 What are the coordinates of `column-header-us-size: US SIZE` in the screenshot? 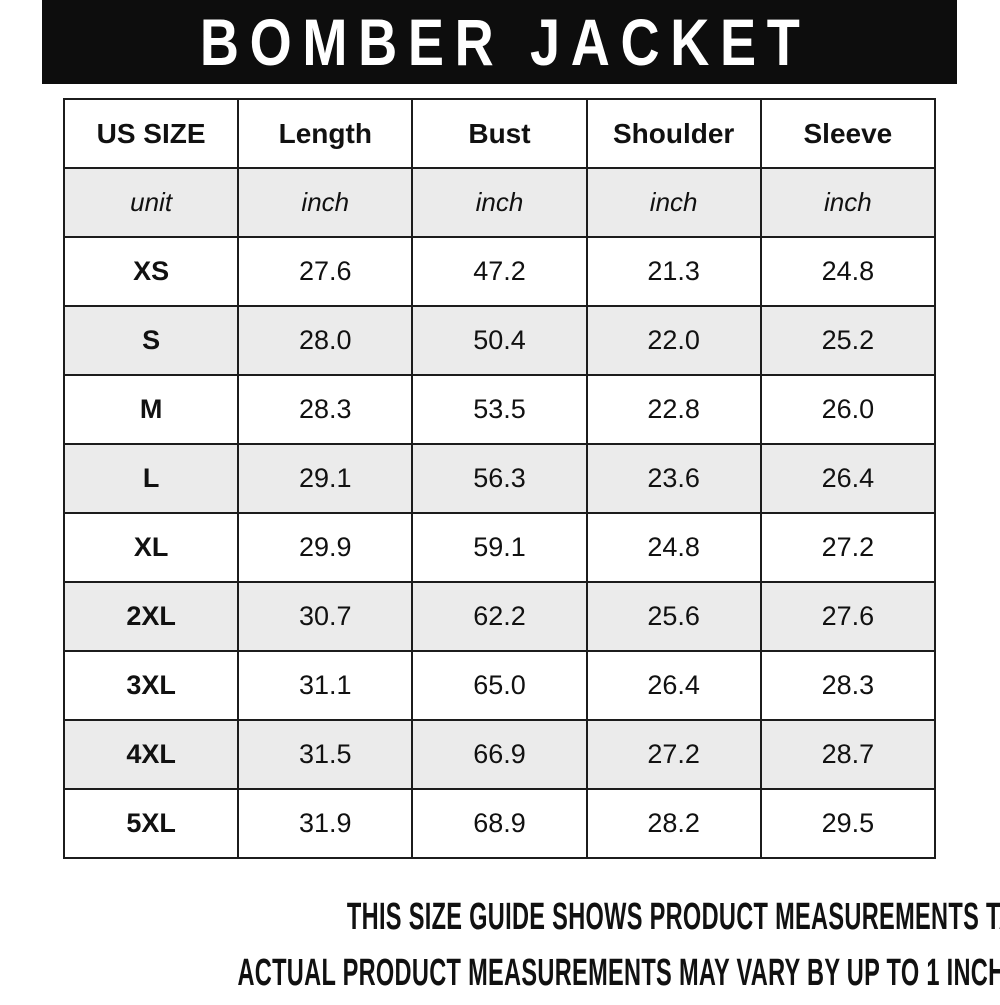 It's located at (151, 133).